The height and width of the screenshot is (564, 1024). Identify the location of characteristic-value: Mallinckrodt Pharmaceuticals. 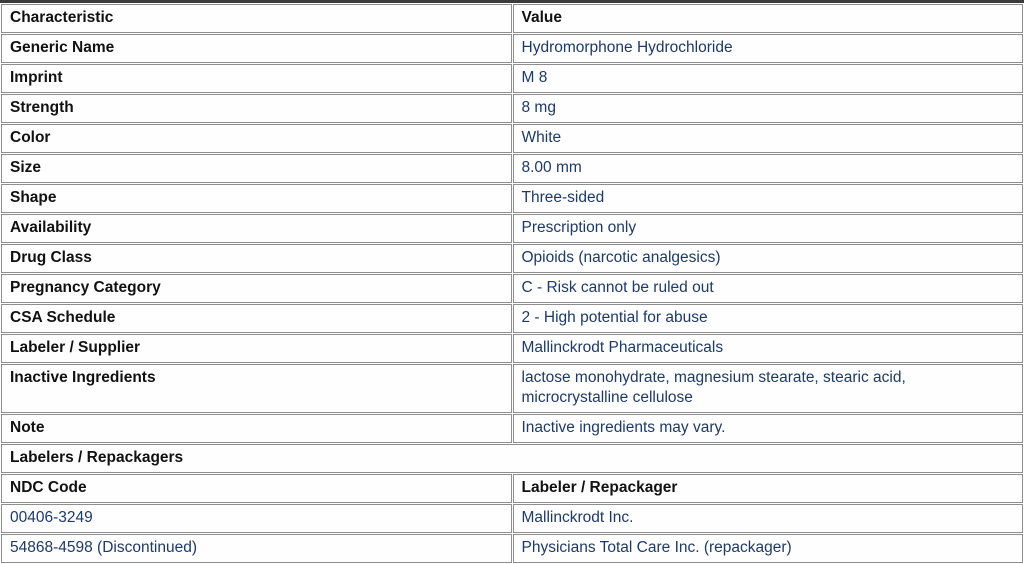
(767, 348).